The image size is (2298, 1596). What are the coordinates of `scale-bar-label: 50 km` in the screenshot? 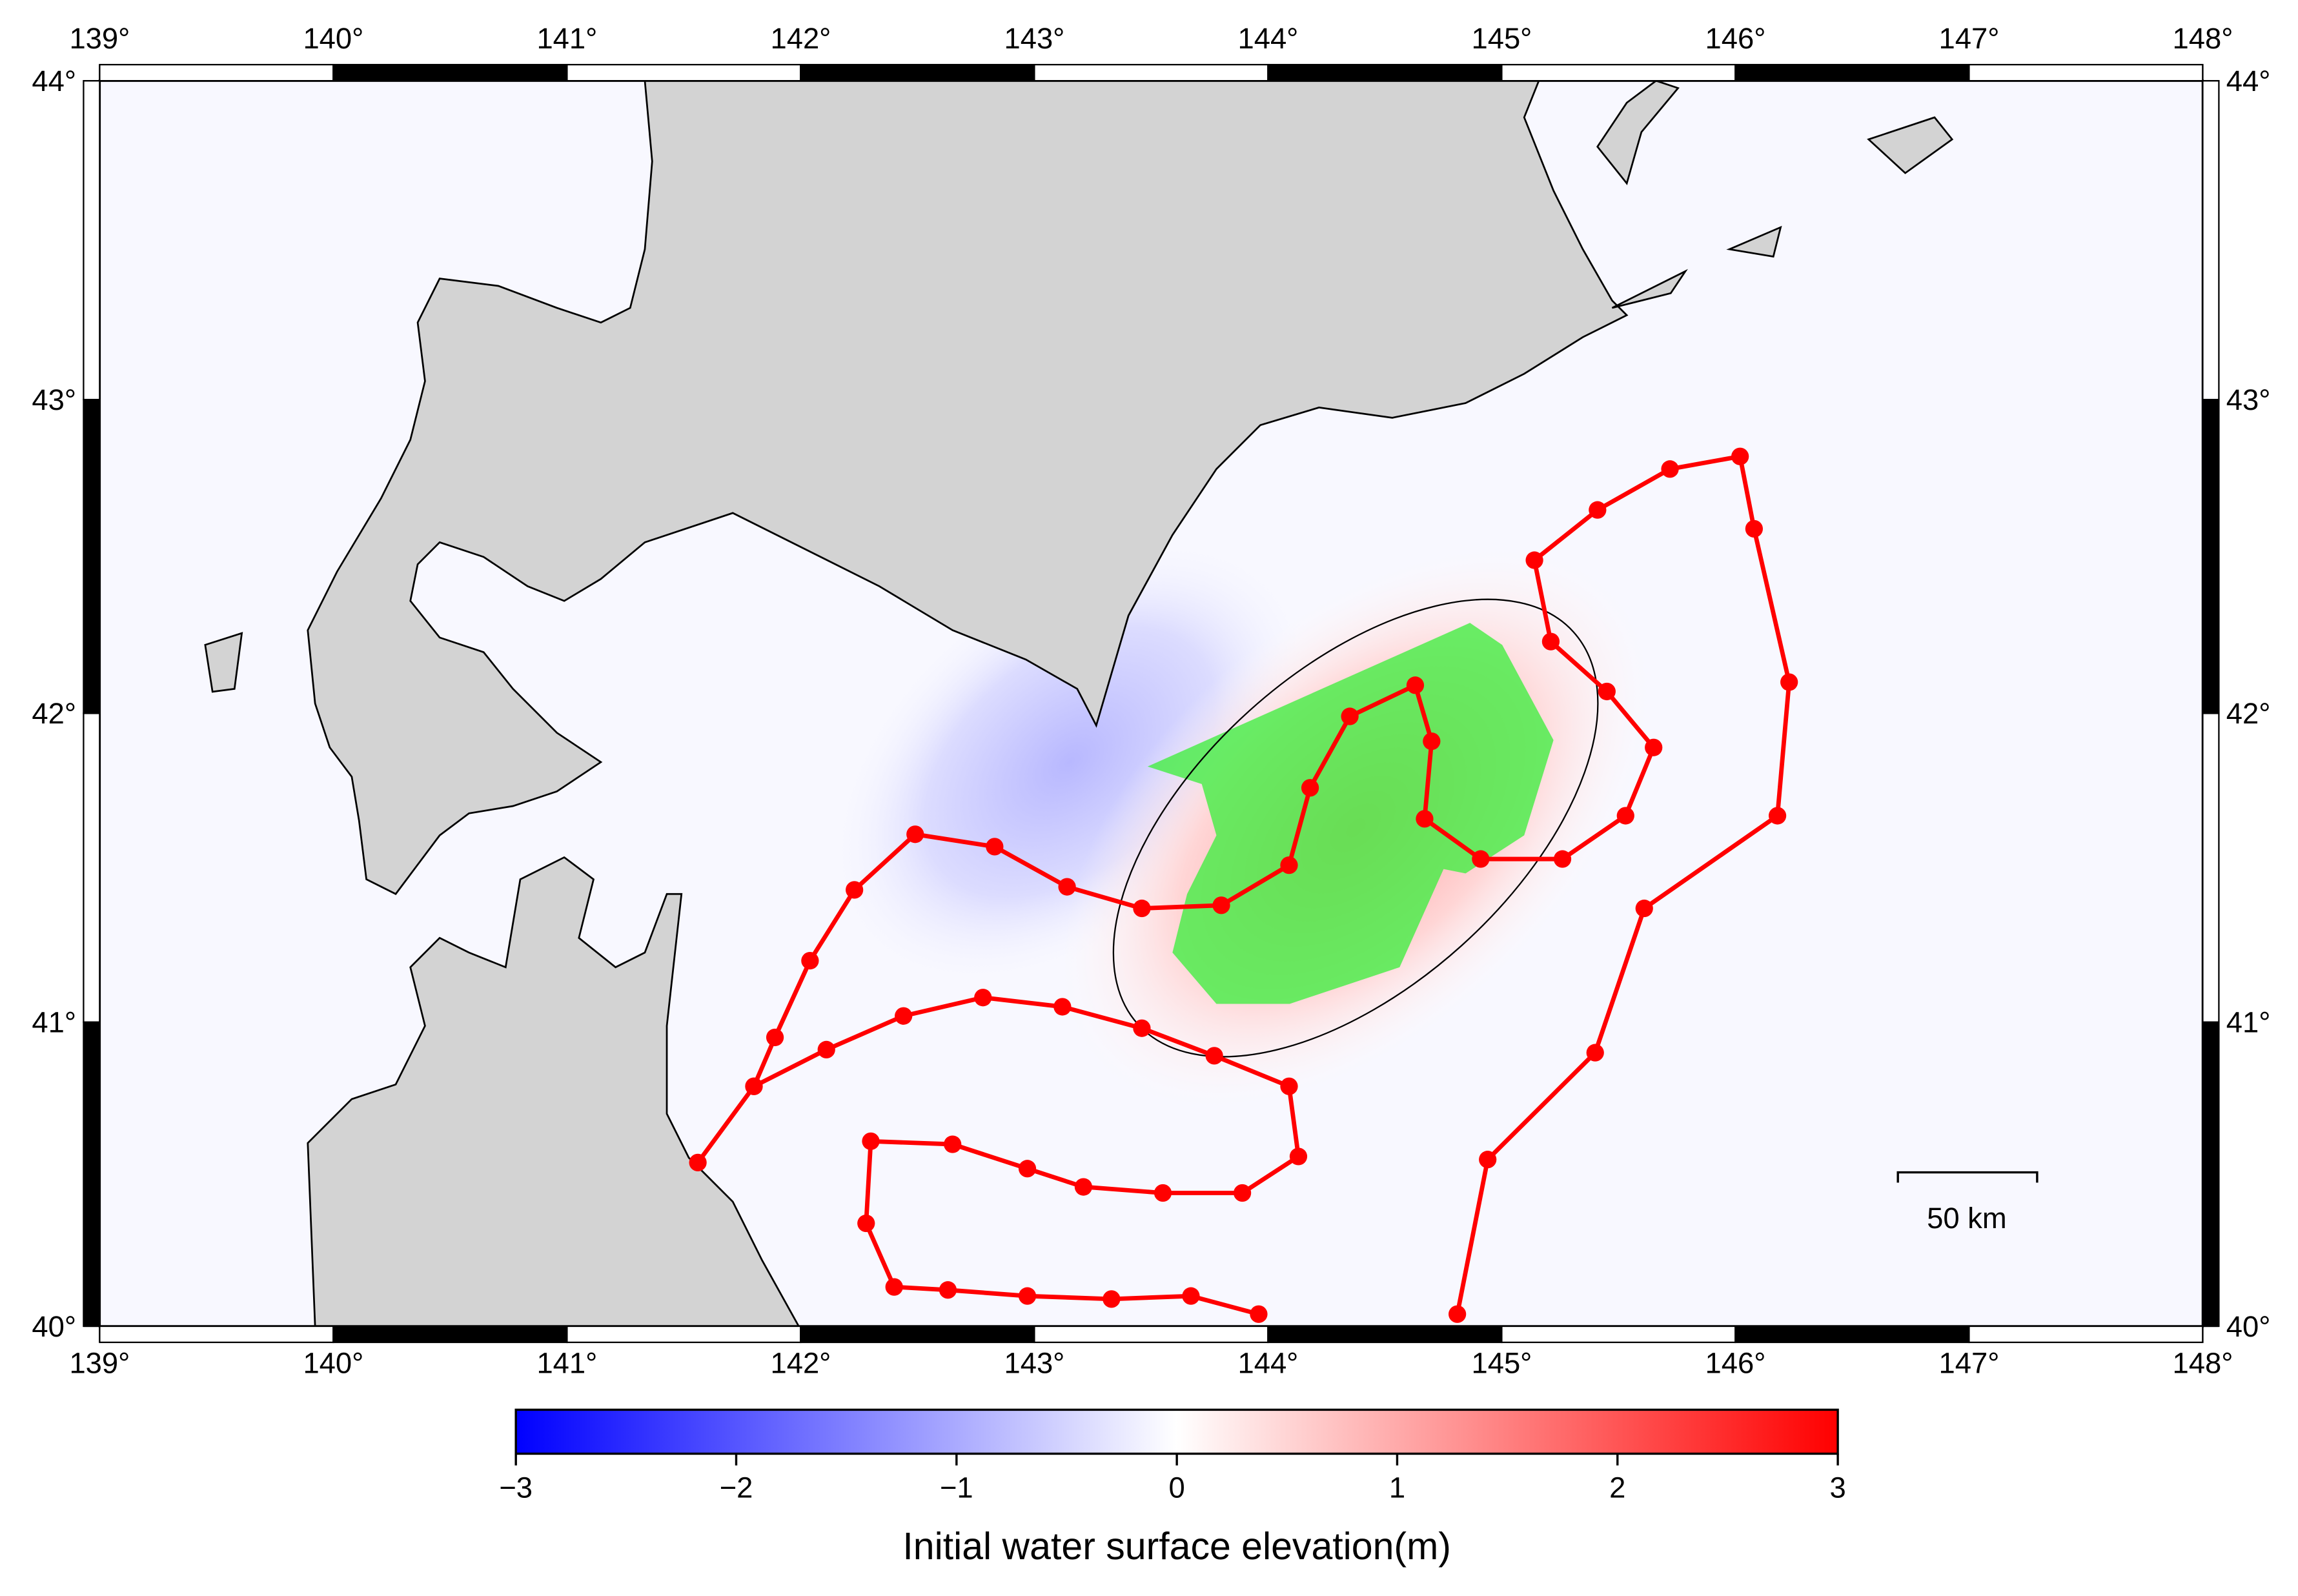 It's located at (1967, 1218).